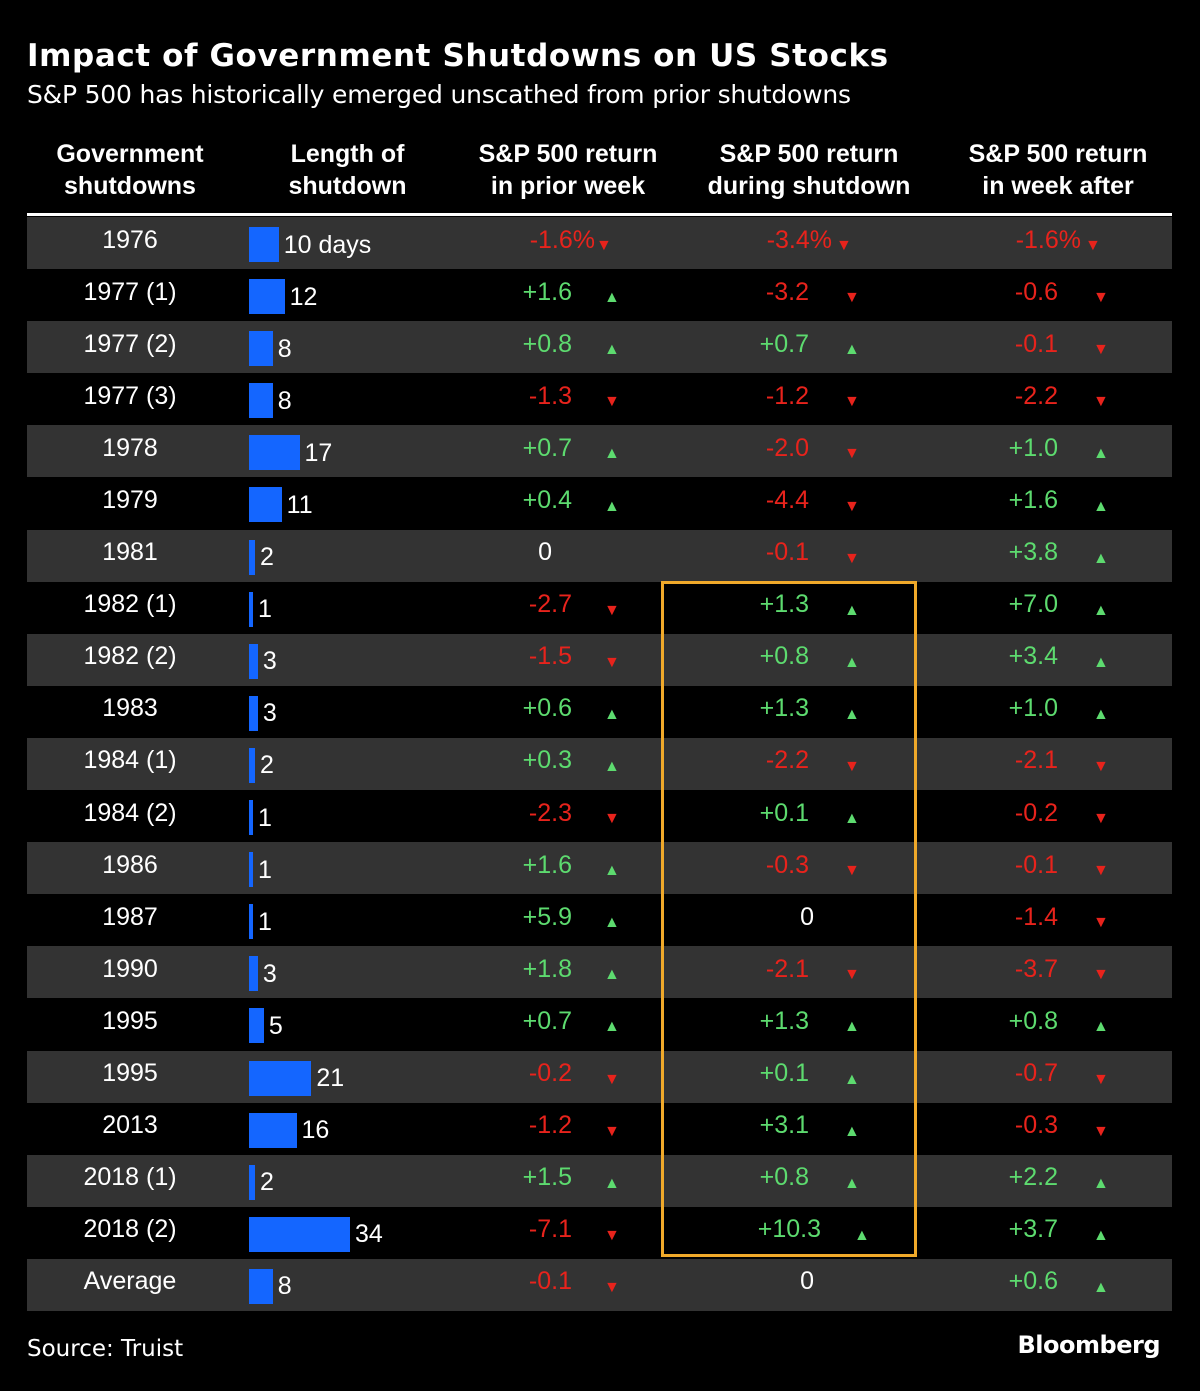 This screenshot has width=1200, height=1391. Describe the element at coordinates (787, 864) in the screenshot. I see `return-during: -0.3` at that location.